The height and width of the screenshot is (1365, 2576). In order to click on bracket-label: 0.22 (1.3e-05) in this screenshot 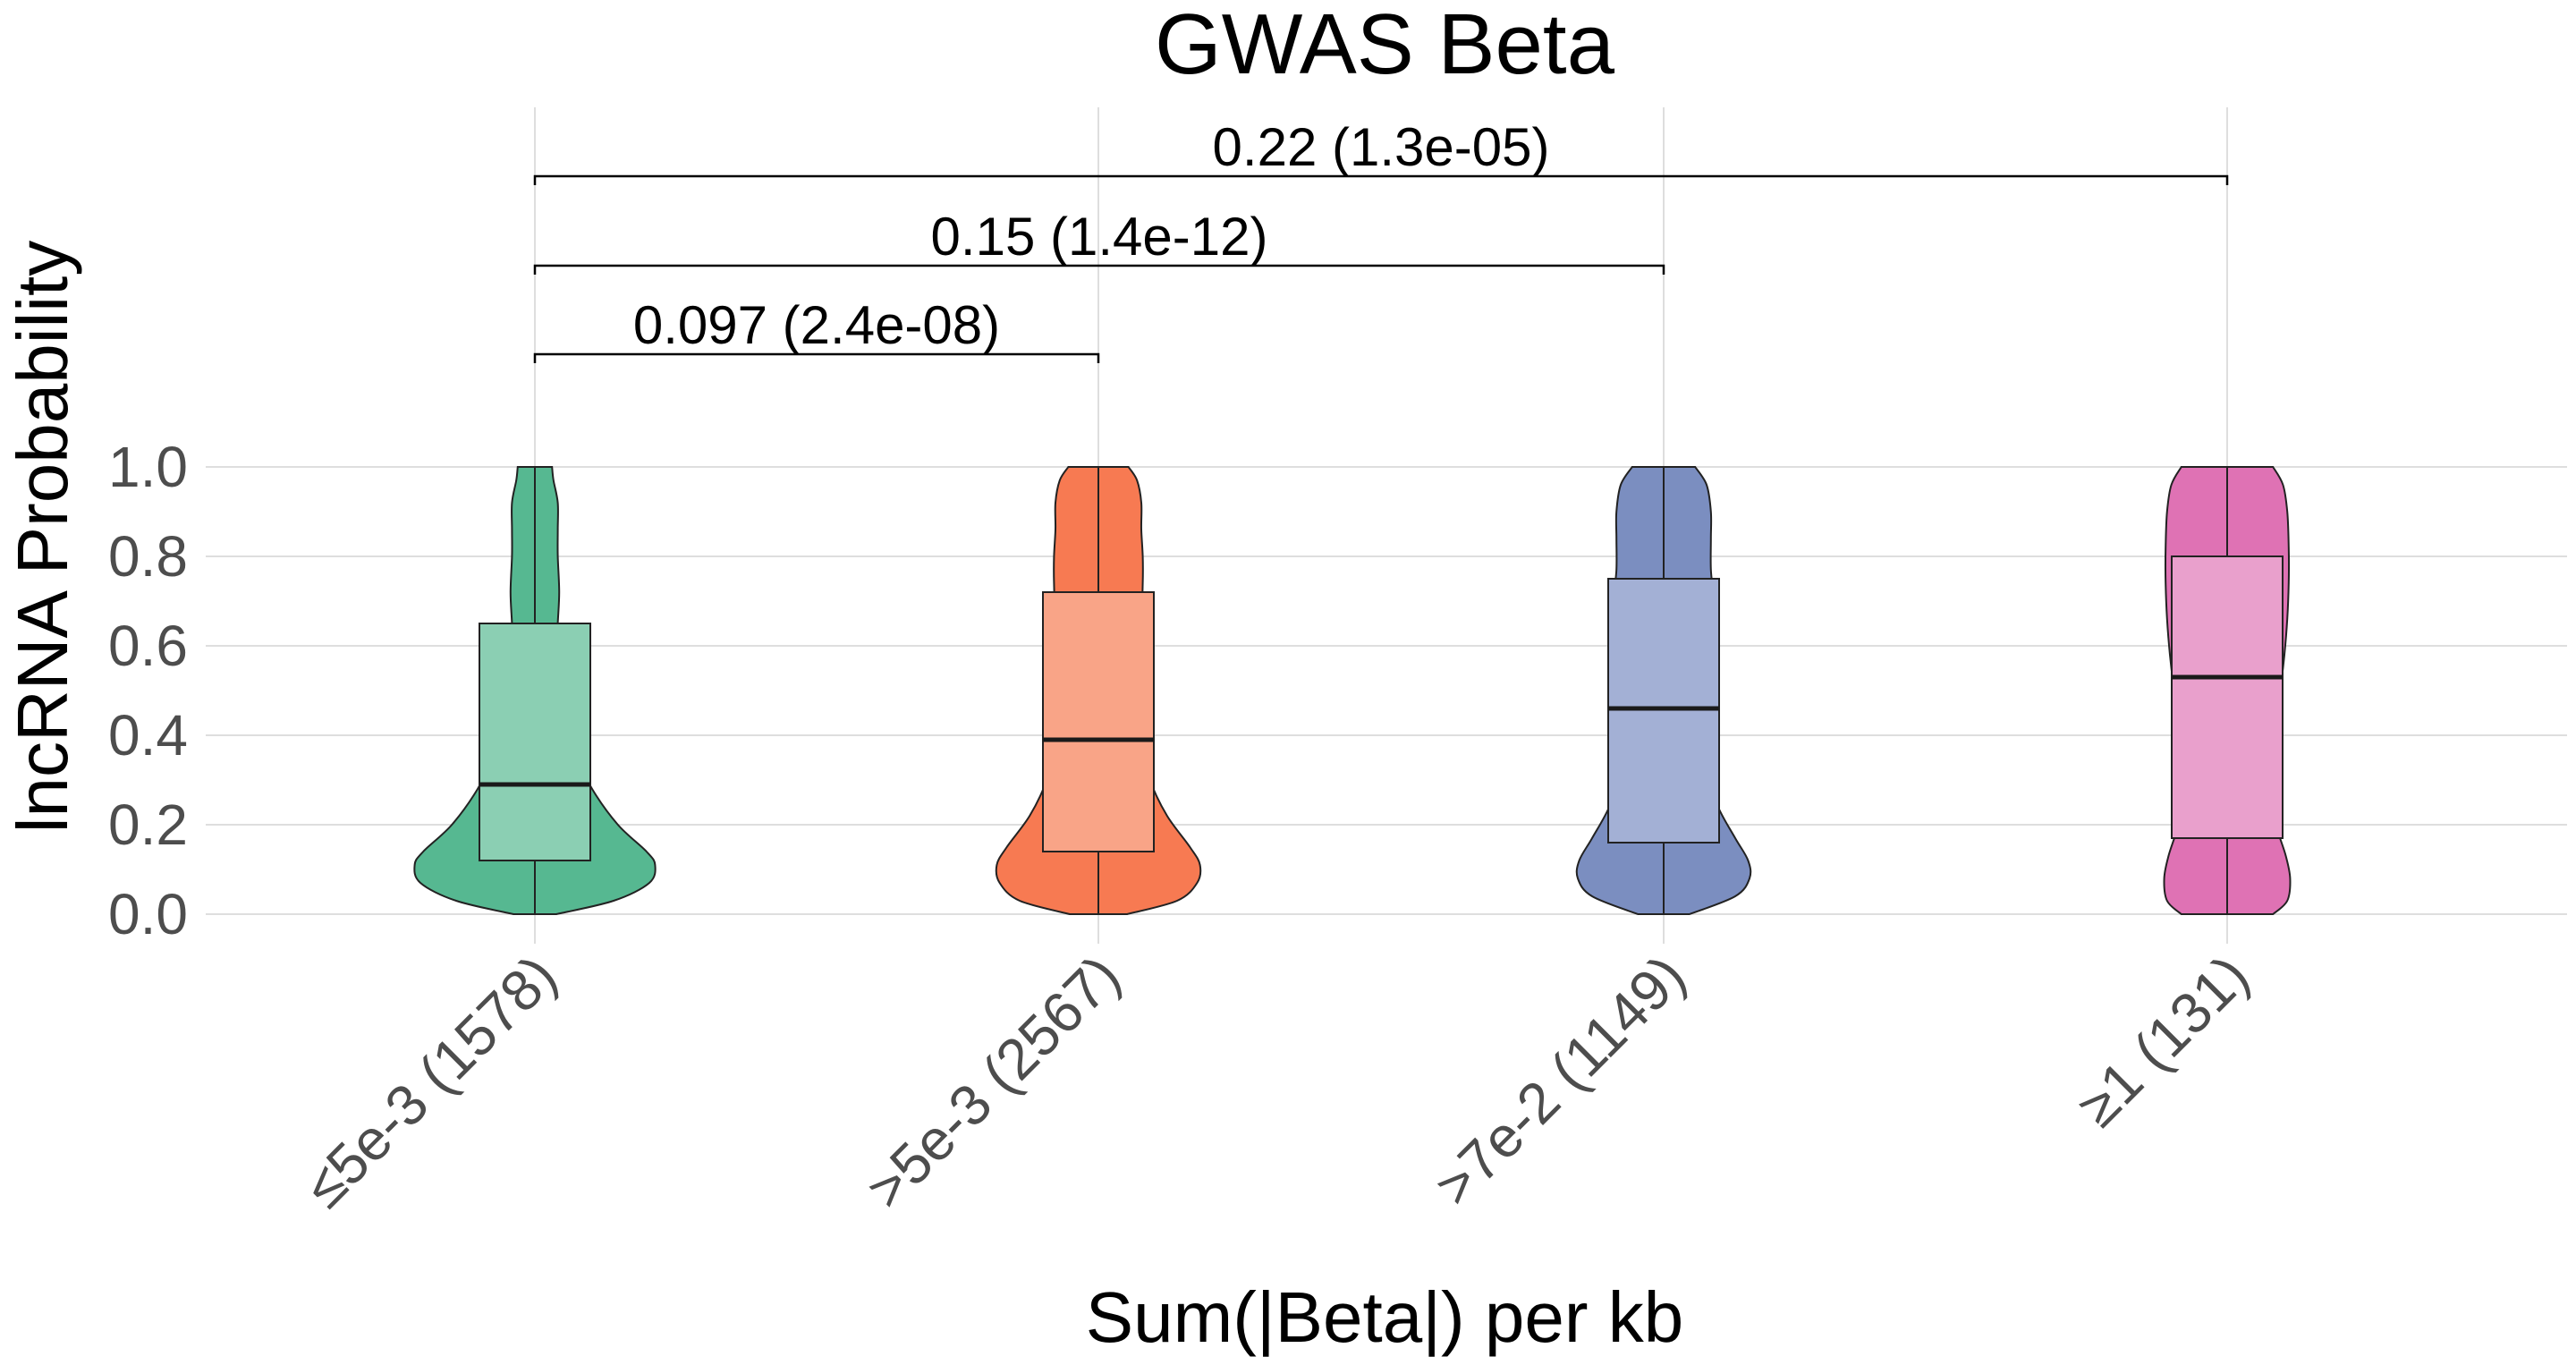, I will do `click(1381, 147)`.